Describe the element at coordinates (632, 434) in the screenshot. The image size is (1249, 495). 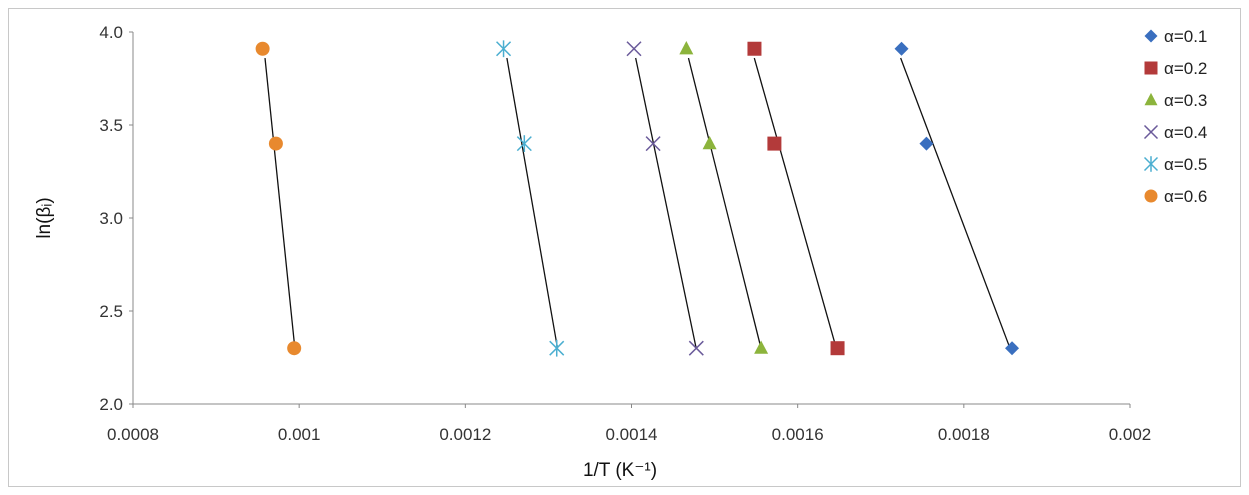
I see `x-tick-label: 0.0014` at that location.